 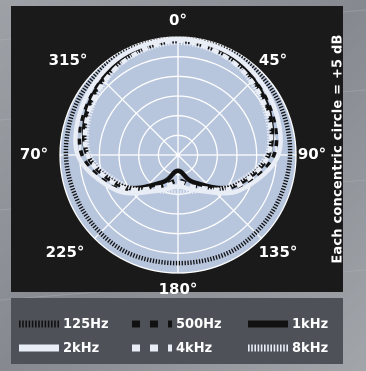 I want to click on side-note-text: Each concentric circle = +5 dB, so click(x=338, y=149).